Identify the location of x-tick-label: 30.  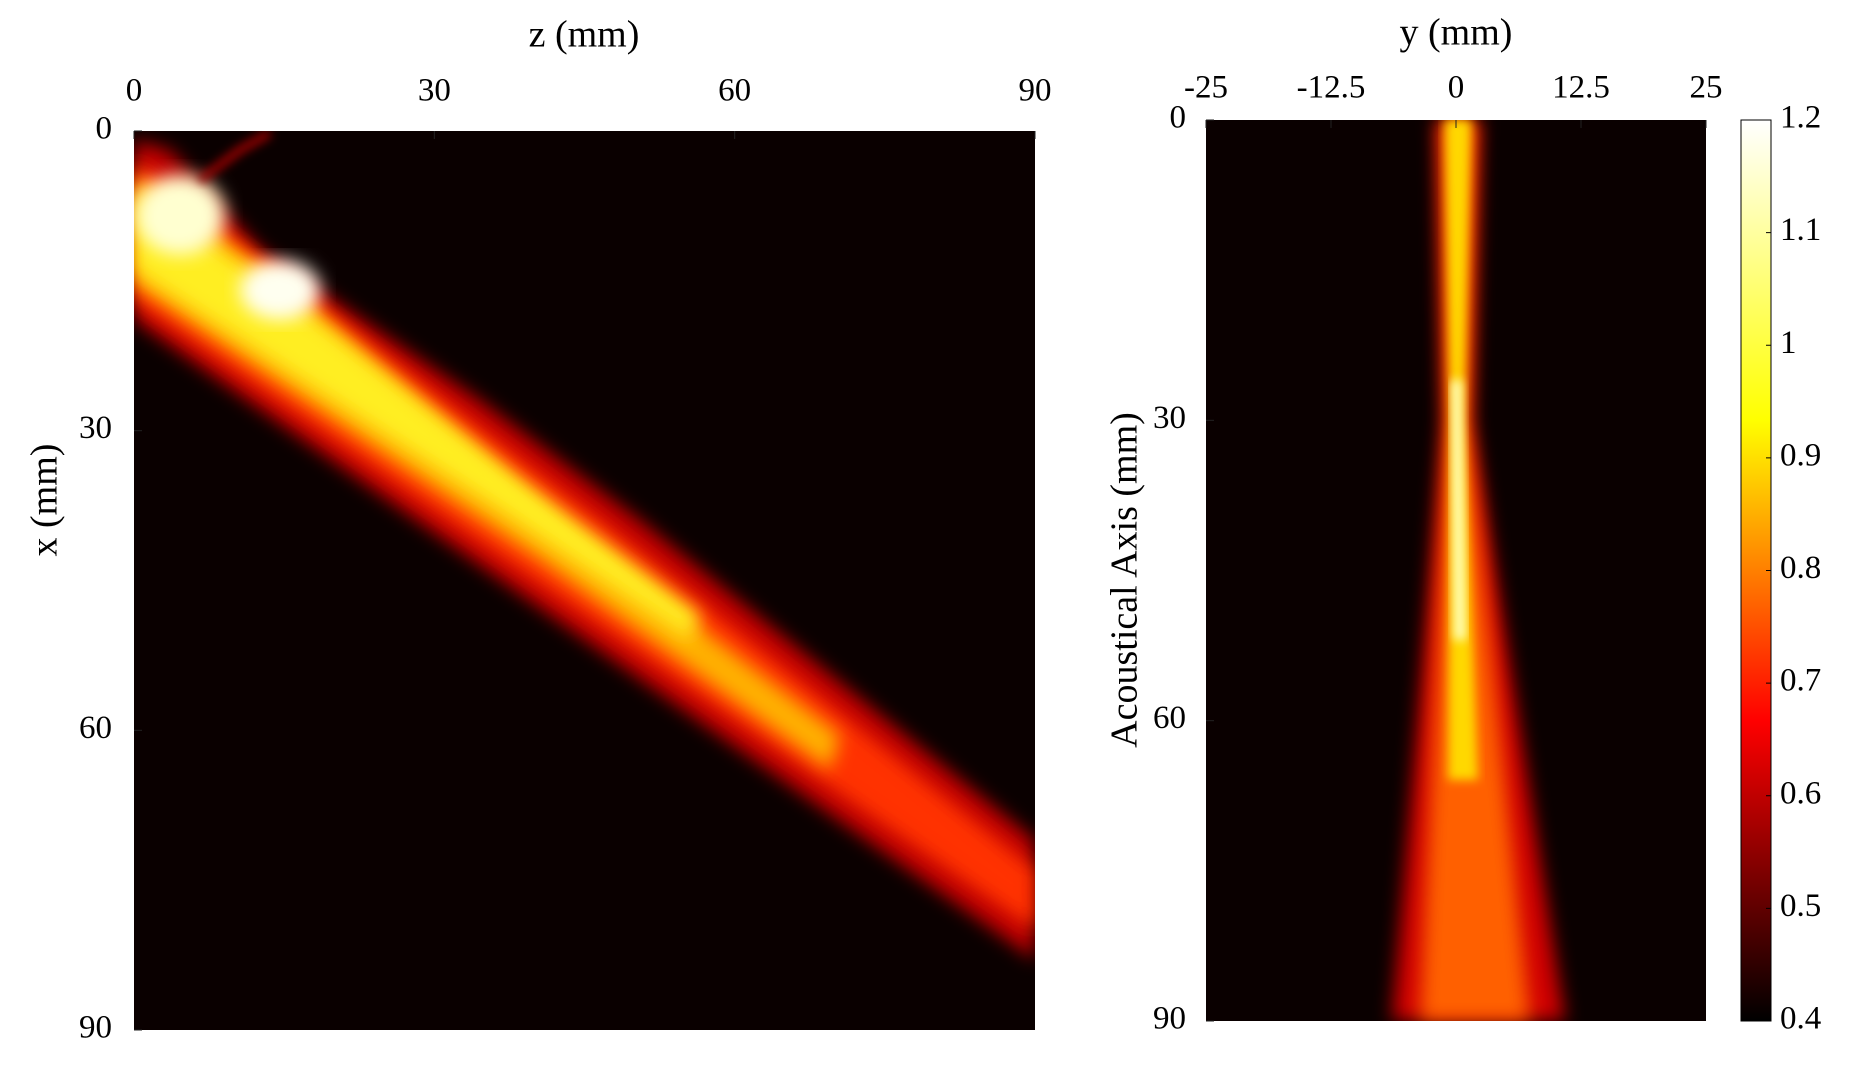
(434, 91).